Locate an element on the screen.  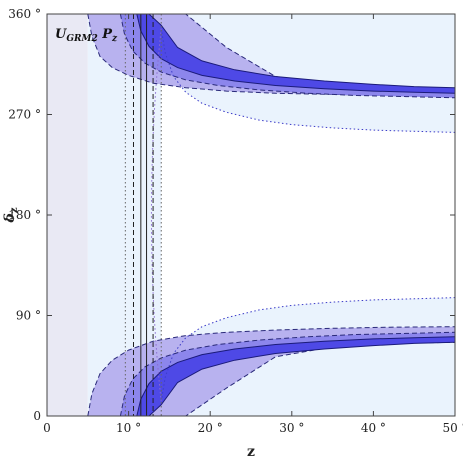
y-tick-label: 360 ° is located at coordinates (24, 14).